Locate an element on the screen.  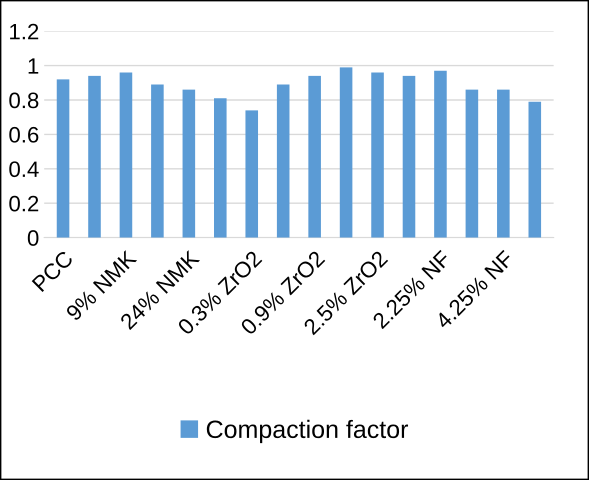
legend-label: Compaction factor is located at coordinates (307, 432).